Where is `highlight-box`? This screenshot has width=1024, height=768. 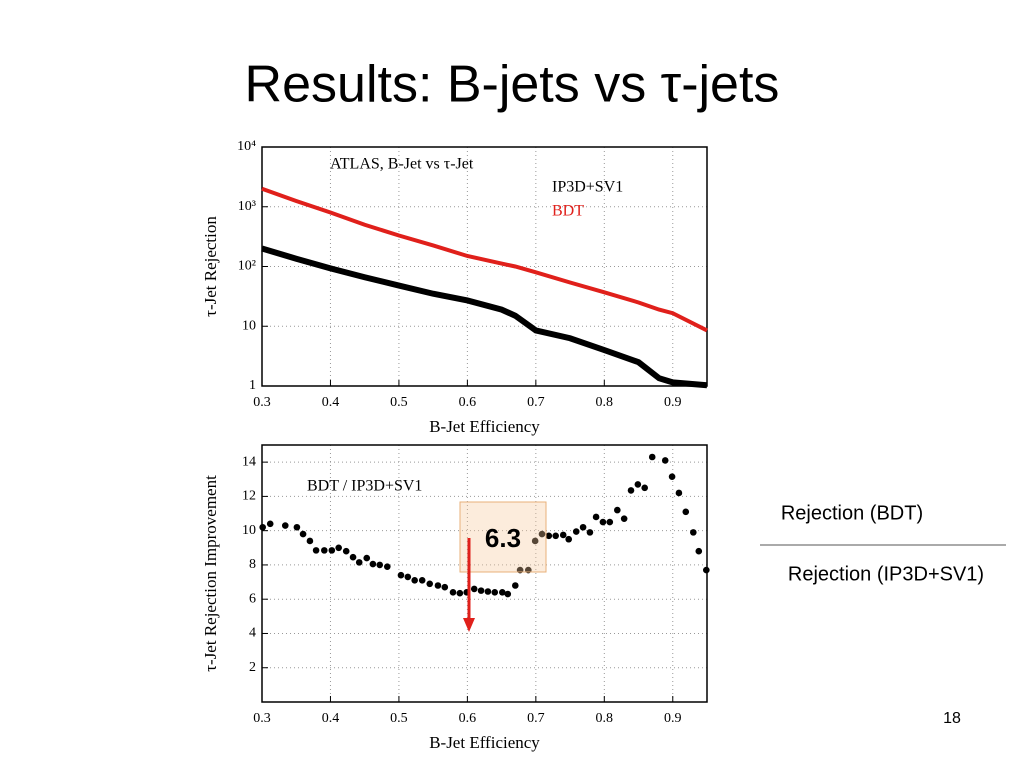
highlight-box is located at coordinates (503, 537).